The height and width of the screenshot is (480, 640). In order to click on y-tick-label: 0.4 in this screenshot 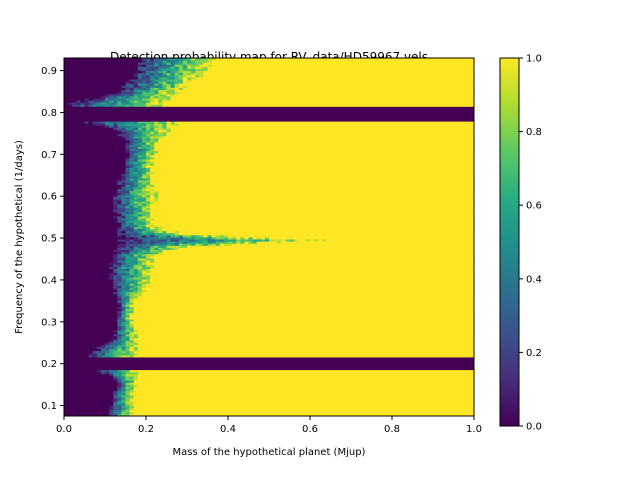, I will do `click(49, 280)`.